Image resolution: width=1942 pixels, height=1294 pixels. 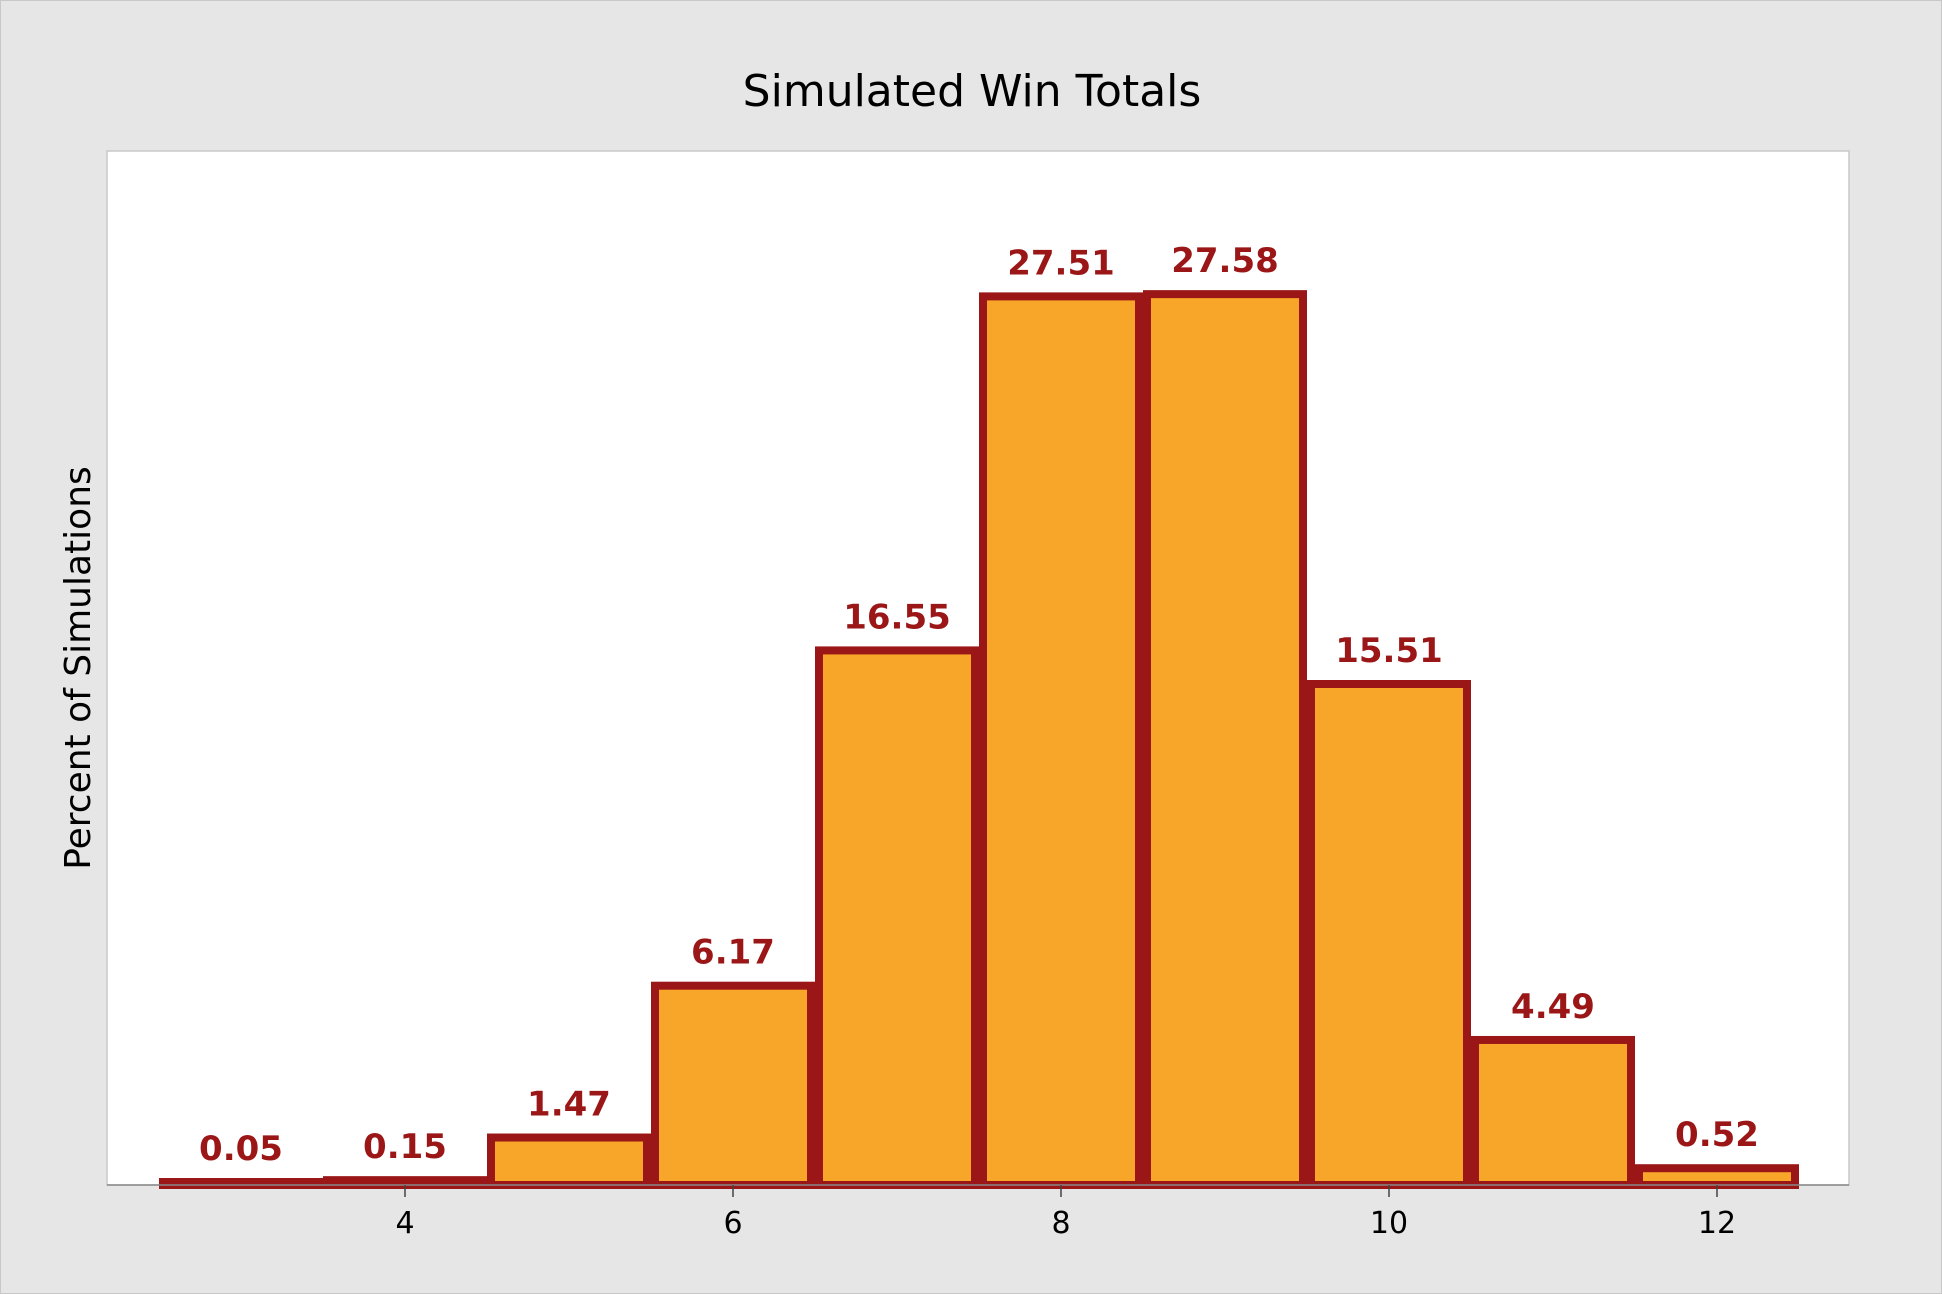 I want to click on chart-title: Simulated Win Totals, so click(x=972, y=91).